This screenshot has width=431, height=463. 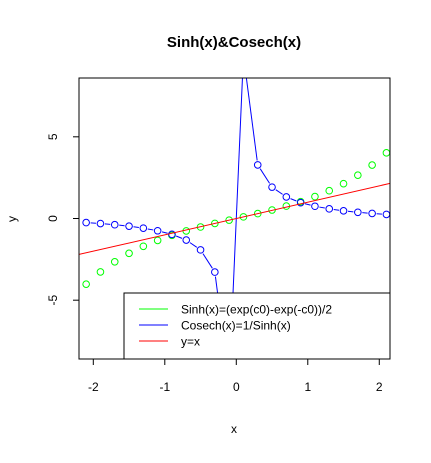 I want to click on chart-title: Sinh(x)&Cosech(x), so click(x=234, y=42).